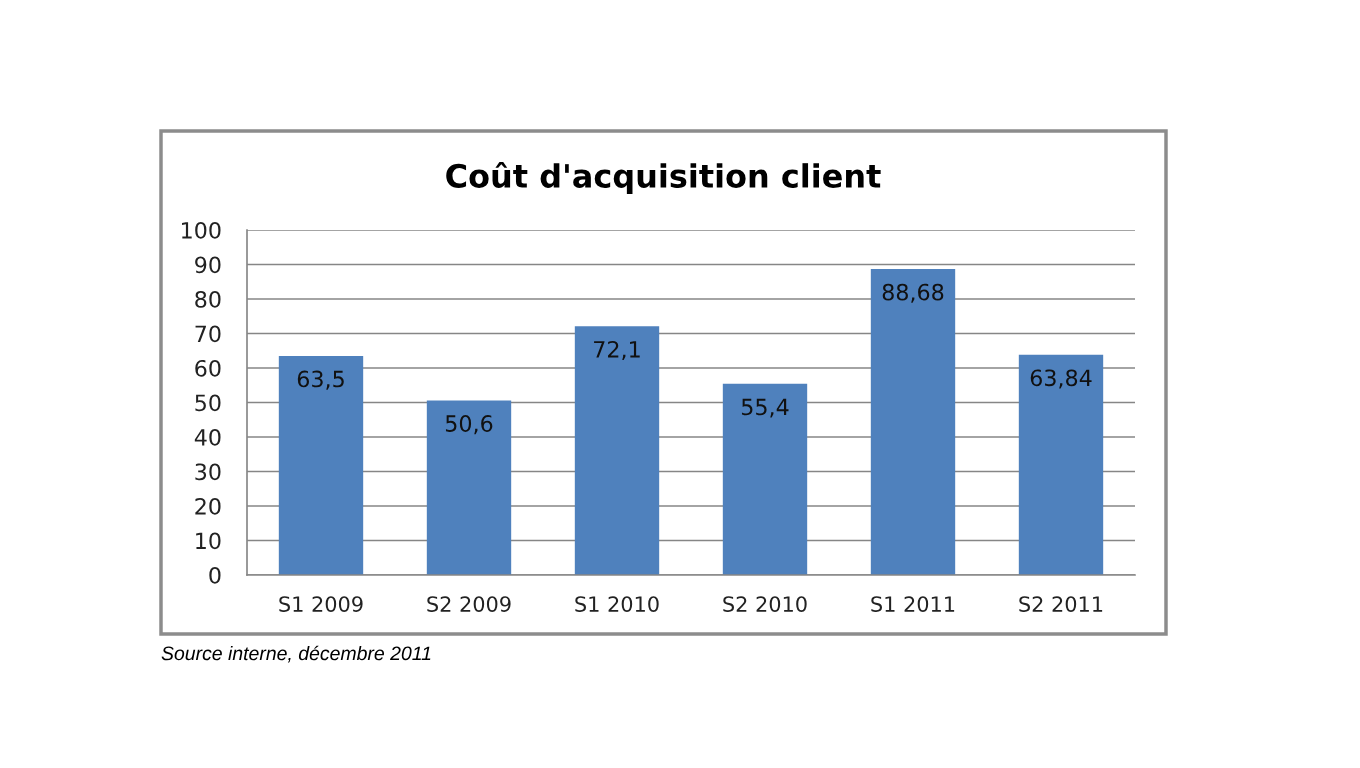 The image size is (1360, 768). What do you see at coordinates (765, 604) in the screenshot?
I see `x-tick-label: S2 2010` at bounding box center [765, 604].